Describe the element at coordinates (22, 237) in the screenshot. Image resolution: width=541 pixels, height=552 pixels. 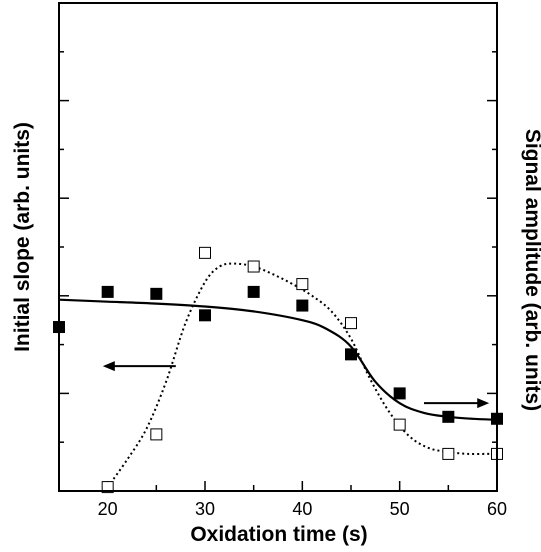
I see `left-axis-title: Initial slope (arb. units)` at that location.